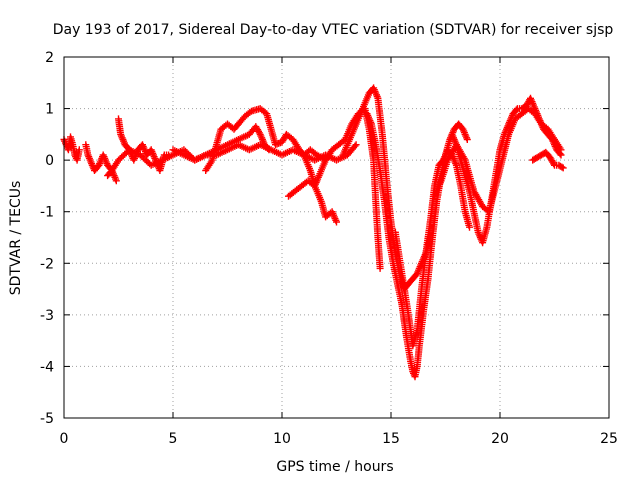 This screenshot has width=640, height=480. What do you see at coordinates (47, 264) in the screenshot?
I see `y-tick-label: -2` at bounding box center [47, 264].